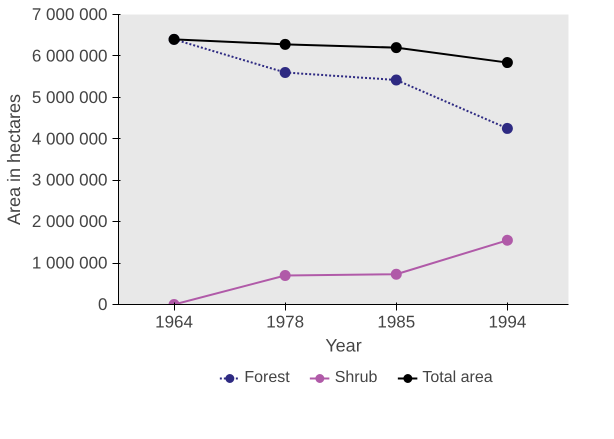 The image size is (614, 439). I want to click on legend-label: Forest, so click(267, 378).